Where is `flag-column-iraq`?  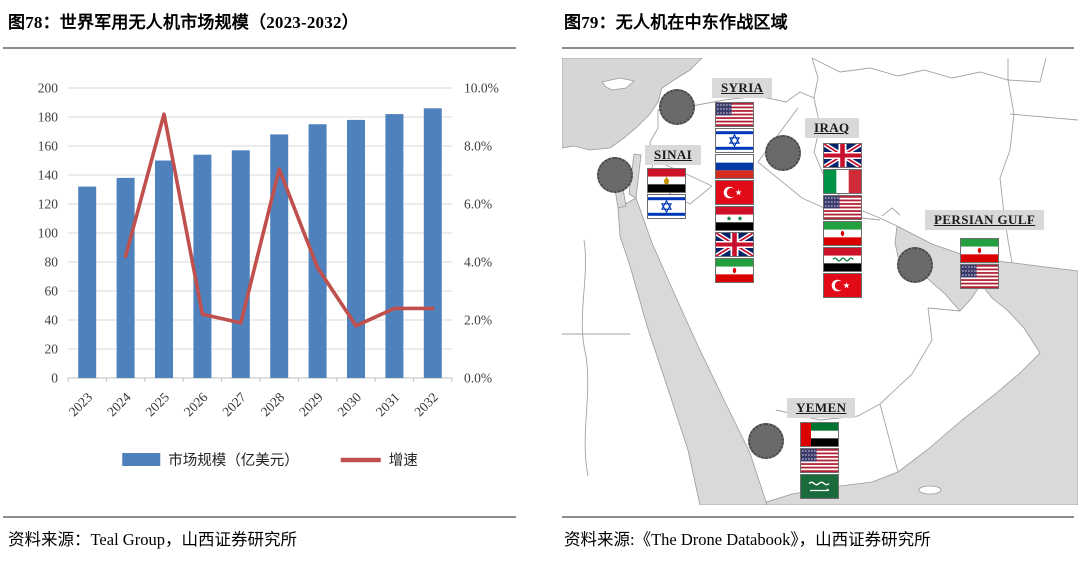 flag-column-iraq is located at coordinates (842, 221).